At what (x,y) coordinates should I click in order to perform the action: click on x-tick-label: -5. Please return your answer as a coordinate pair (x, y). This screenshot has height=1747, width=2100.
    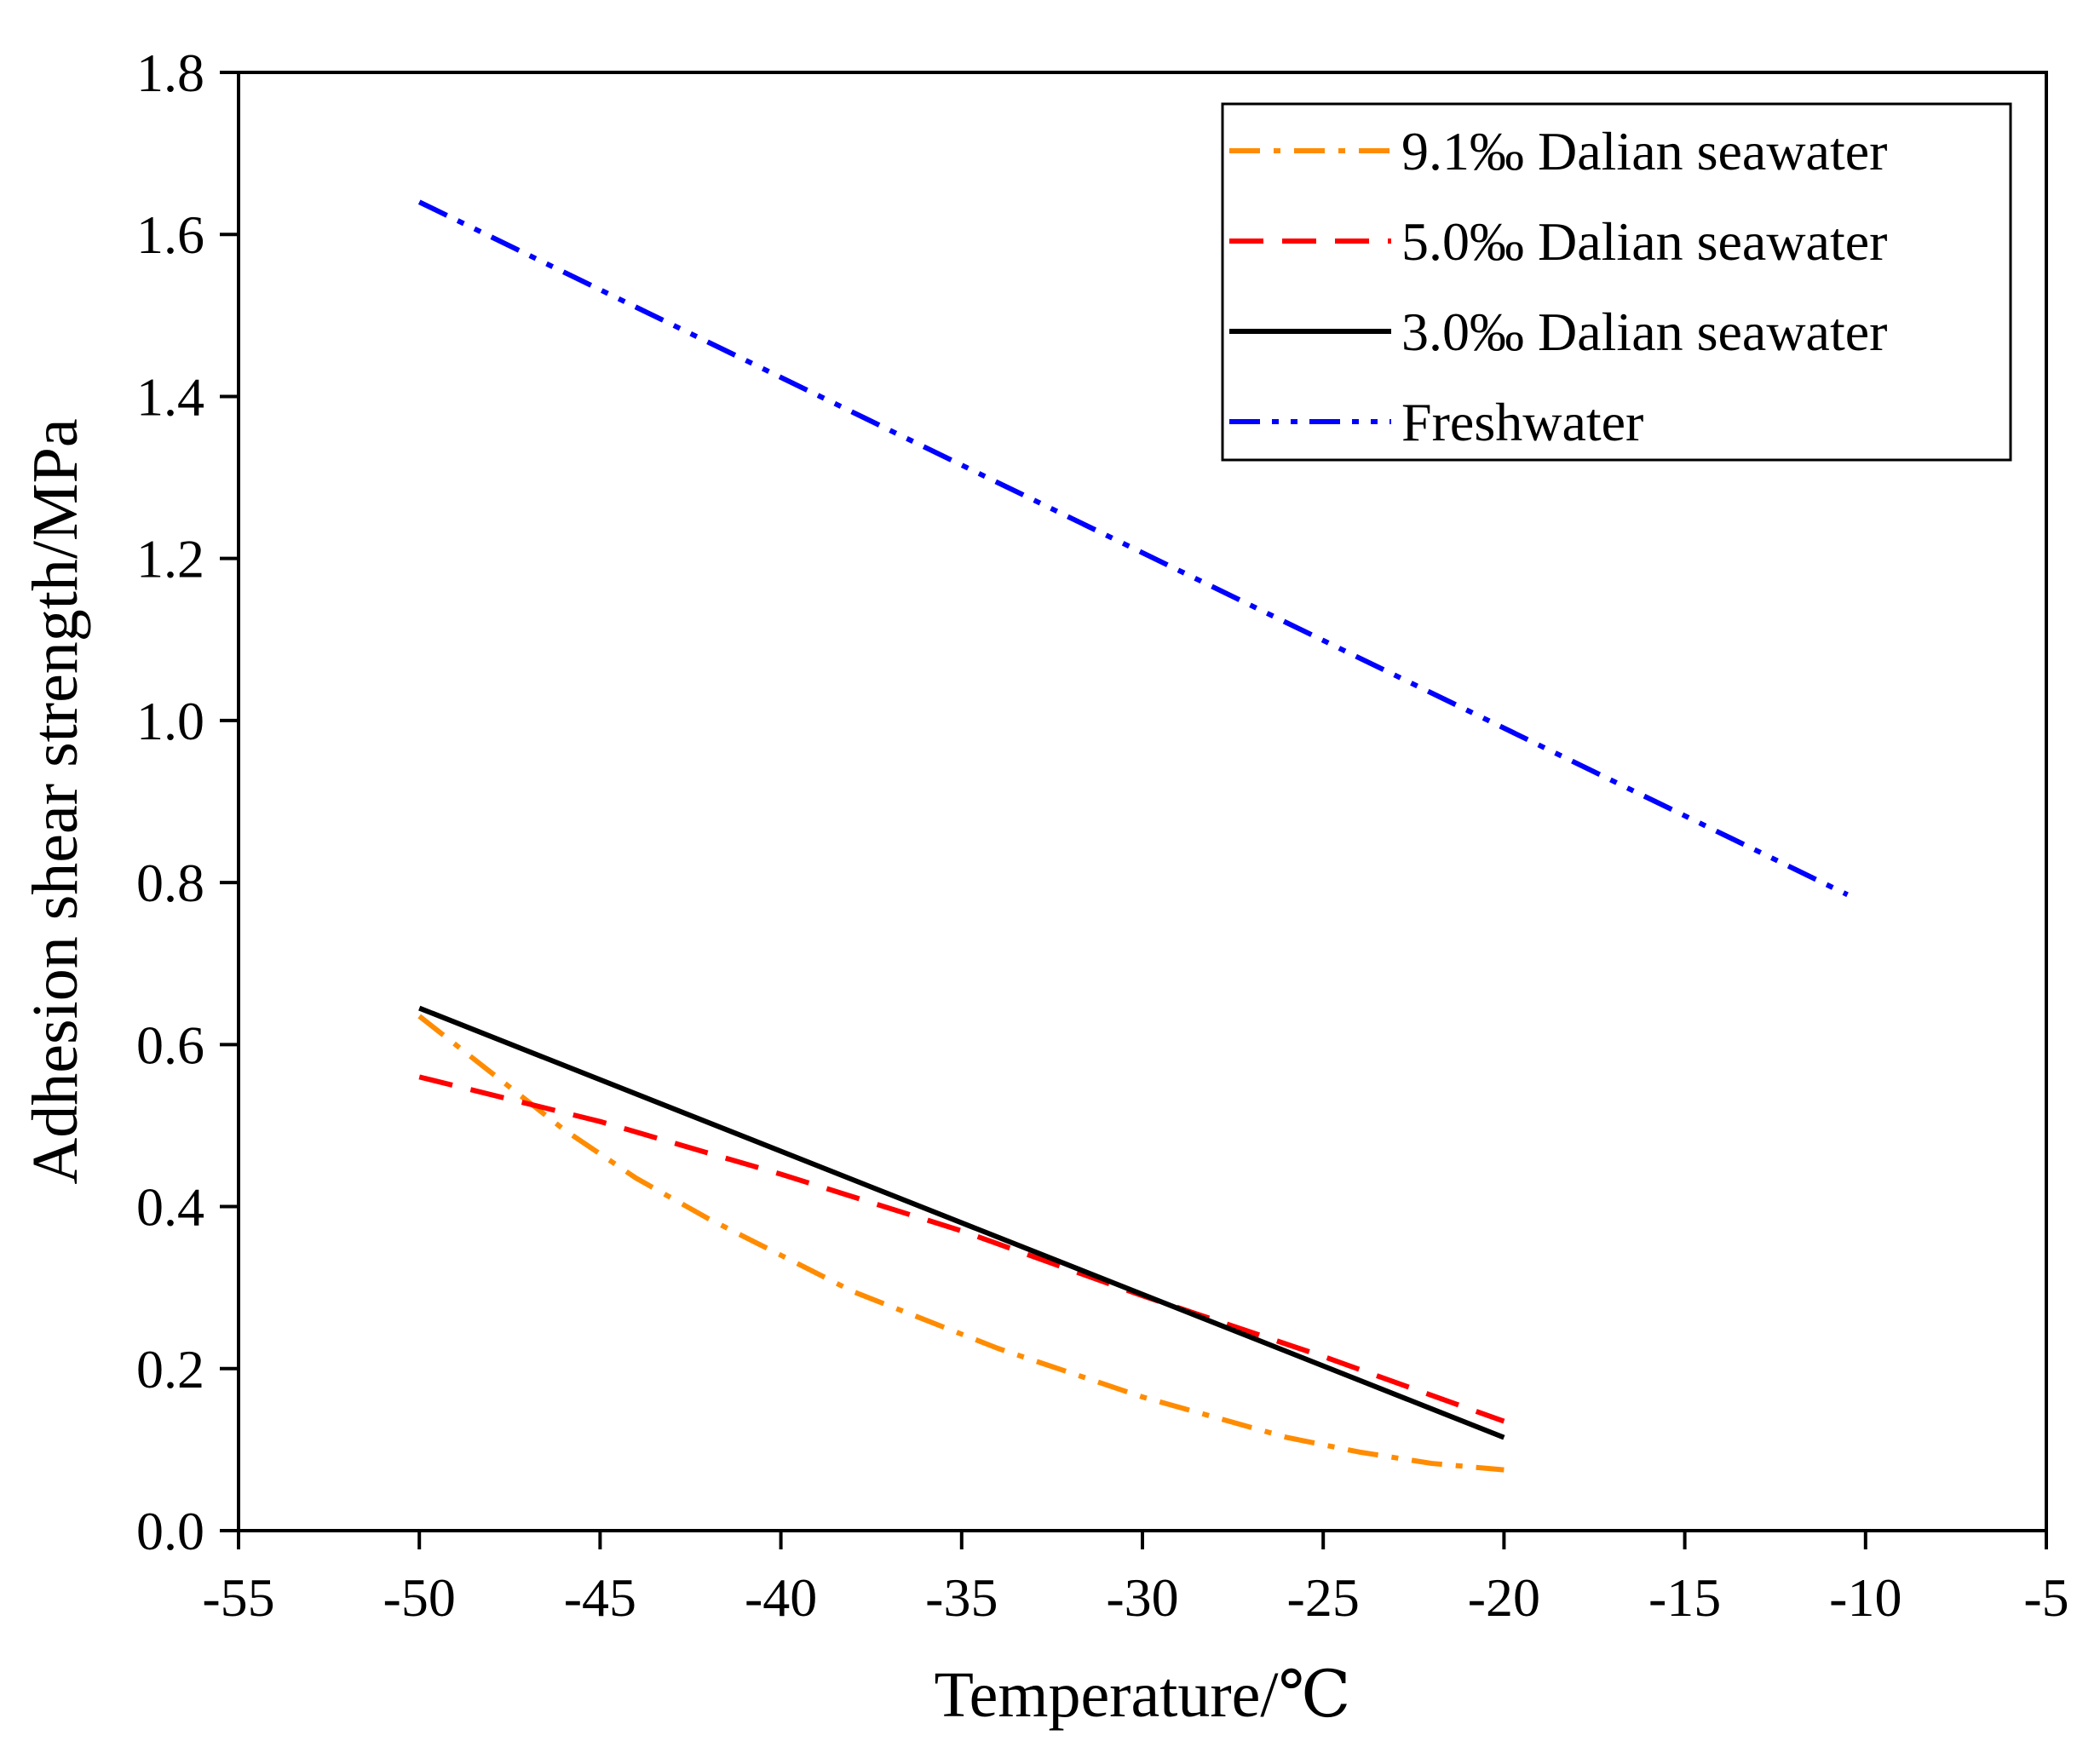
    Looking at the image, I should click on (2046, 1597).